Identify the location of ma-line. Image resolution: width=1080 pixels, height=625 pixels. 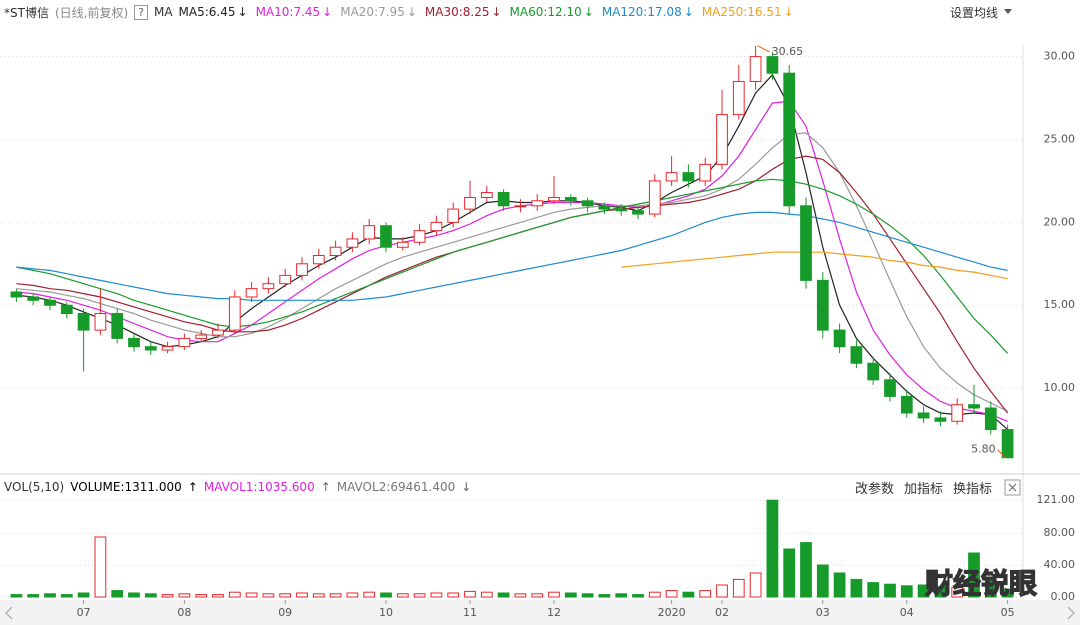
(814, 265).